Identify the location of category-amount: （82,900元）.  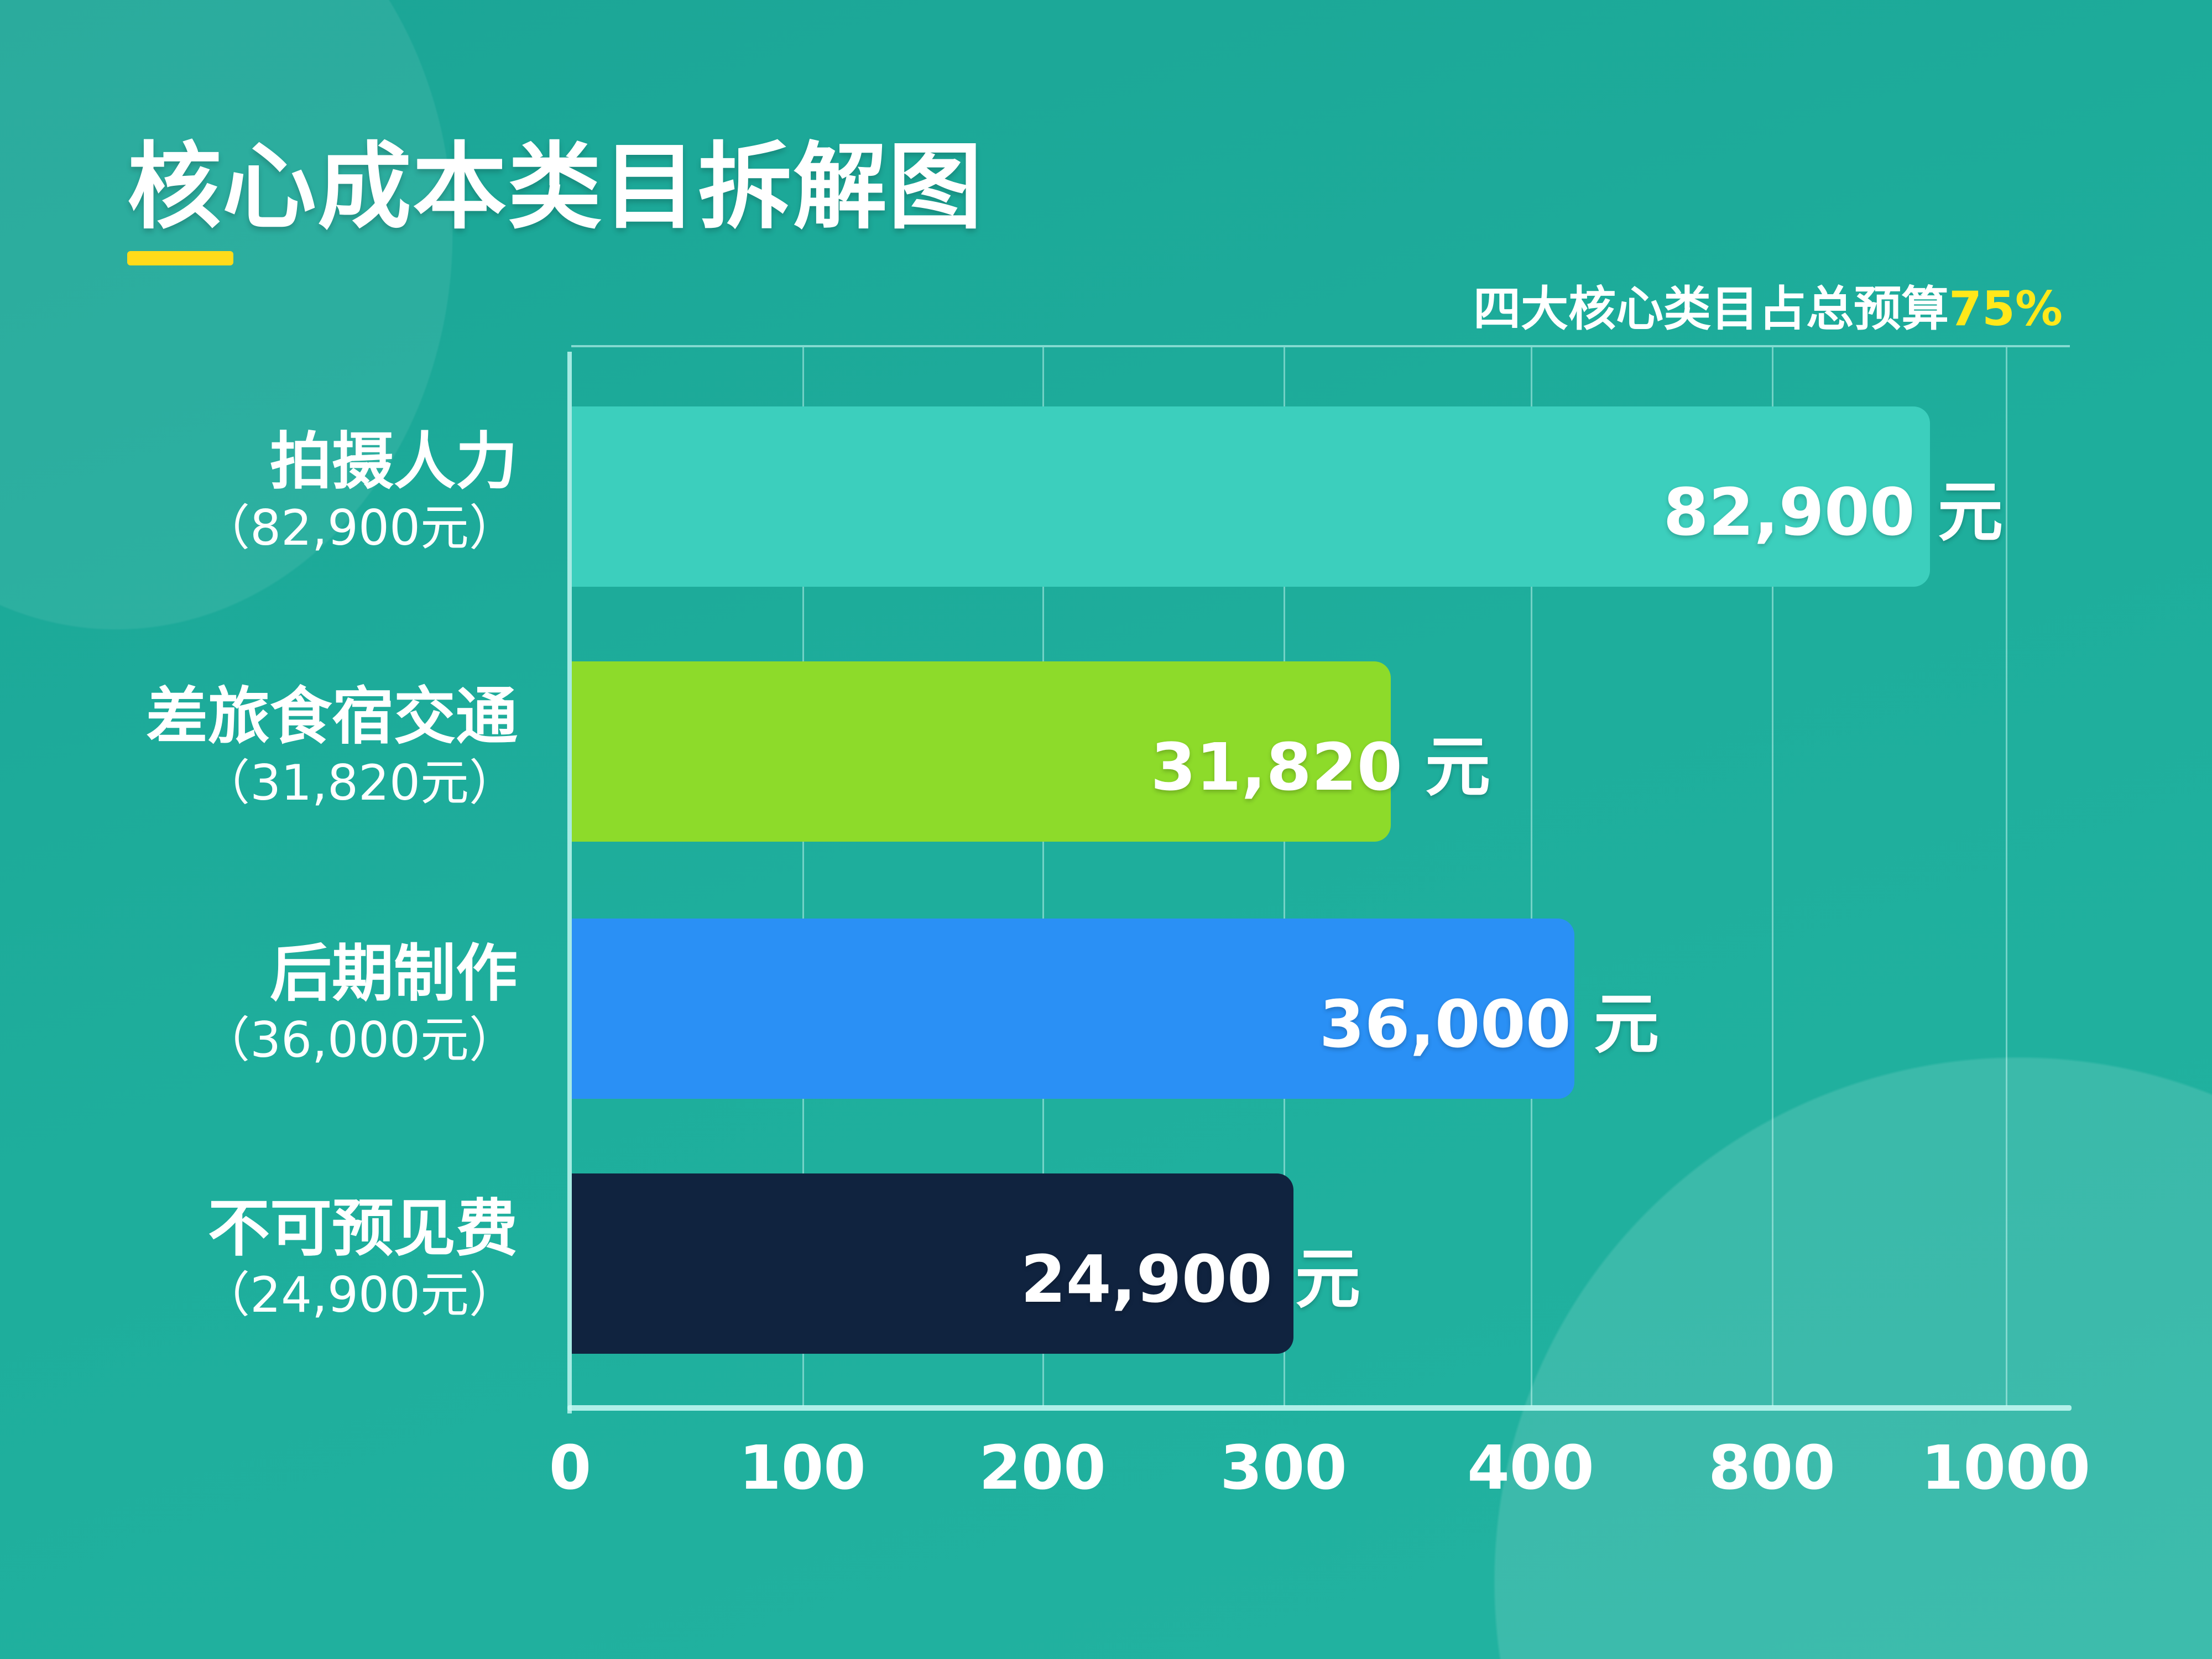
(360, 527).